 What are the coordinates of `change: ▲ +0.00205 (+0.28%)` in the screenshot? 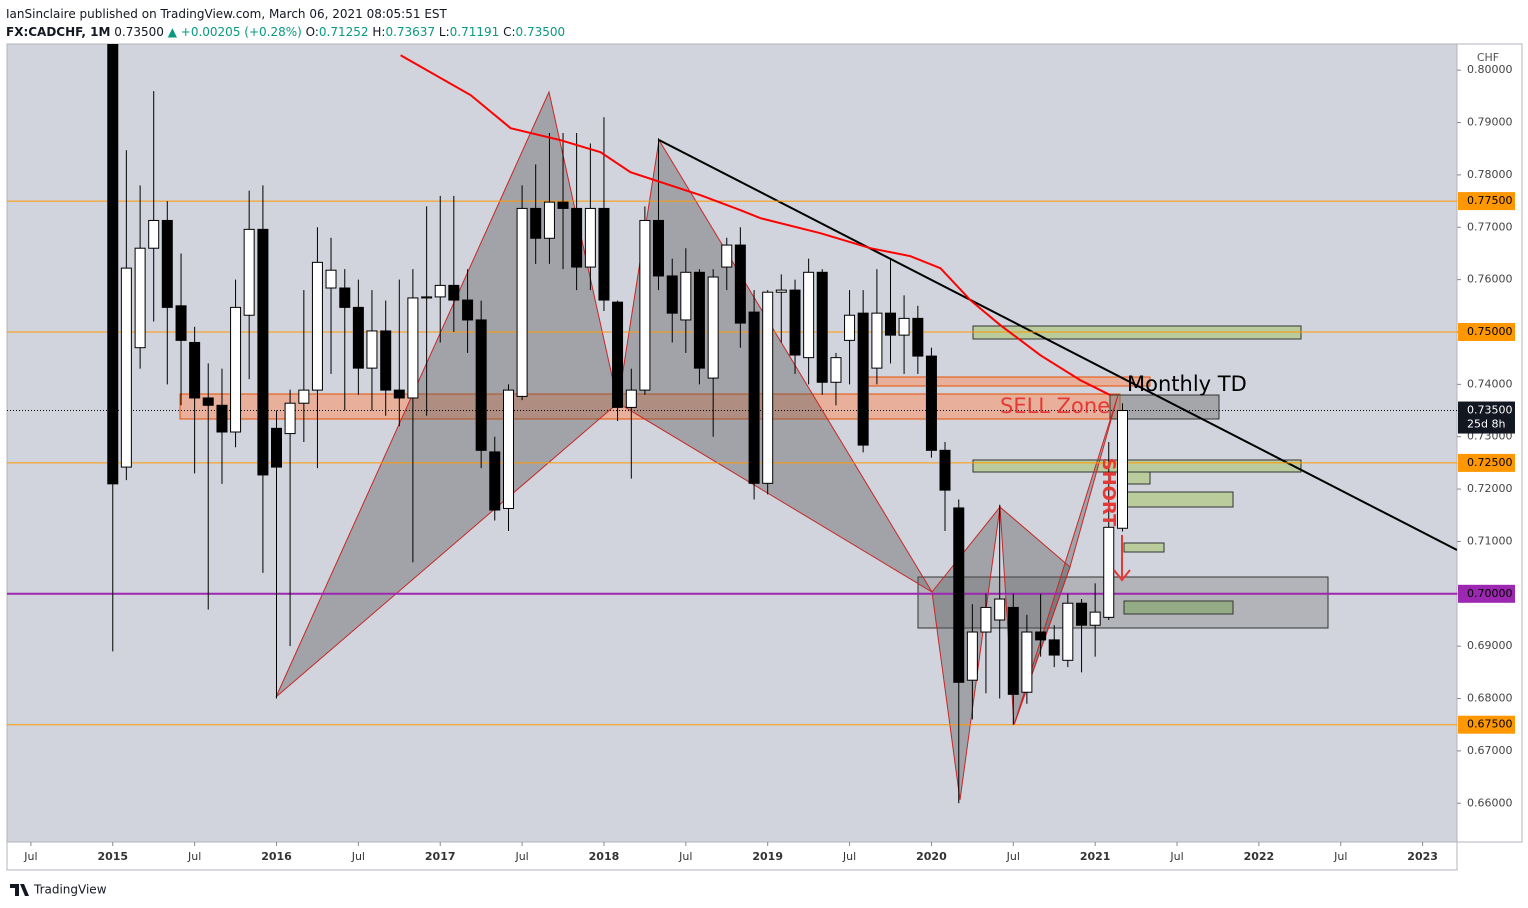 It's located at (234, 32).